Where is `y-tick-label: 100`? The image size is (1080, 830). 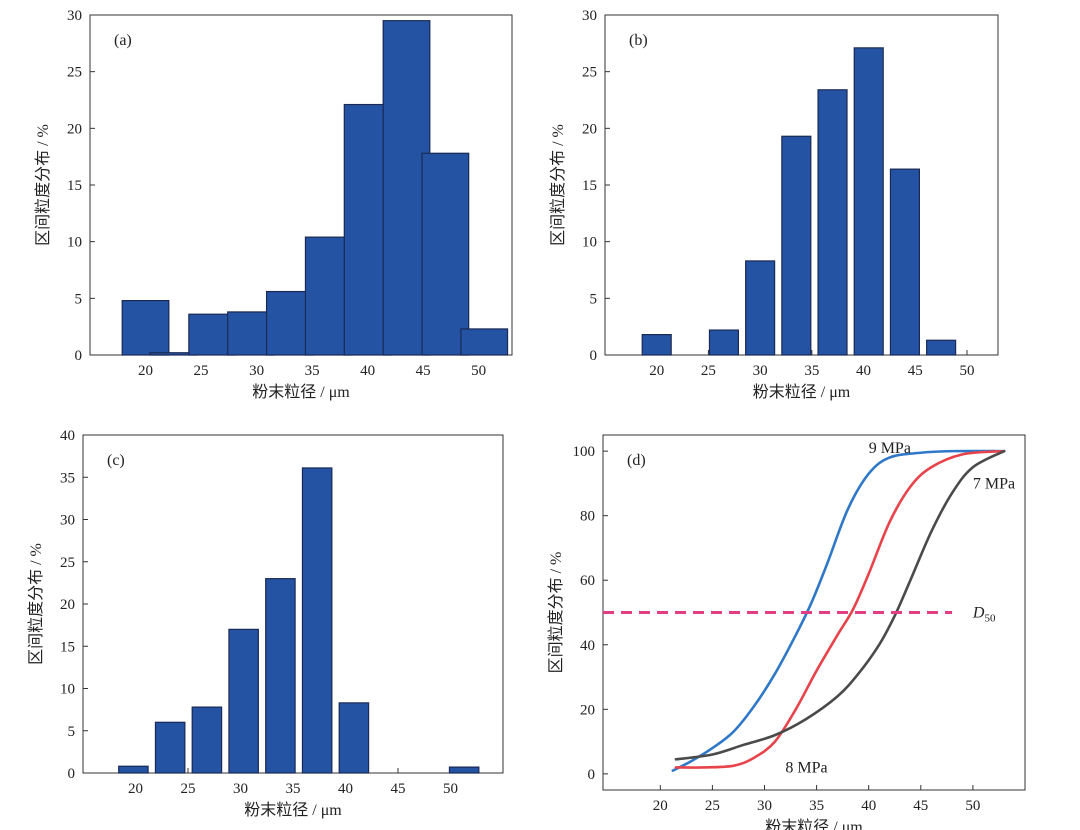
y-tick-label: 100 is located at coordinates (584, 452).